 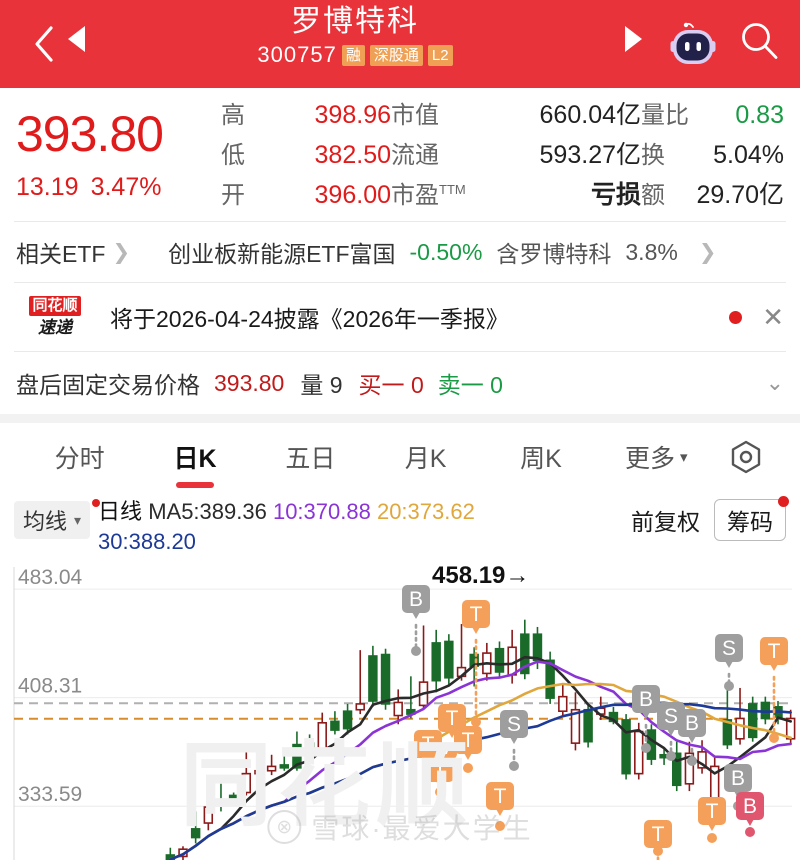 What do you see at coordinates (707, 252) in the screenshot?
I see `chevron-right-icon-trailing: ❯` at bounding box center [707, 252].